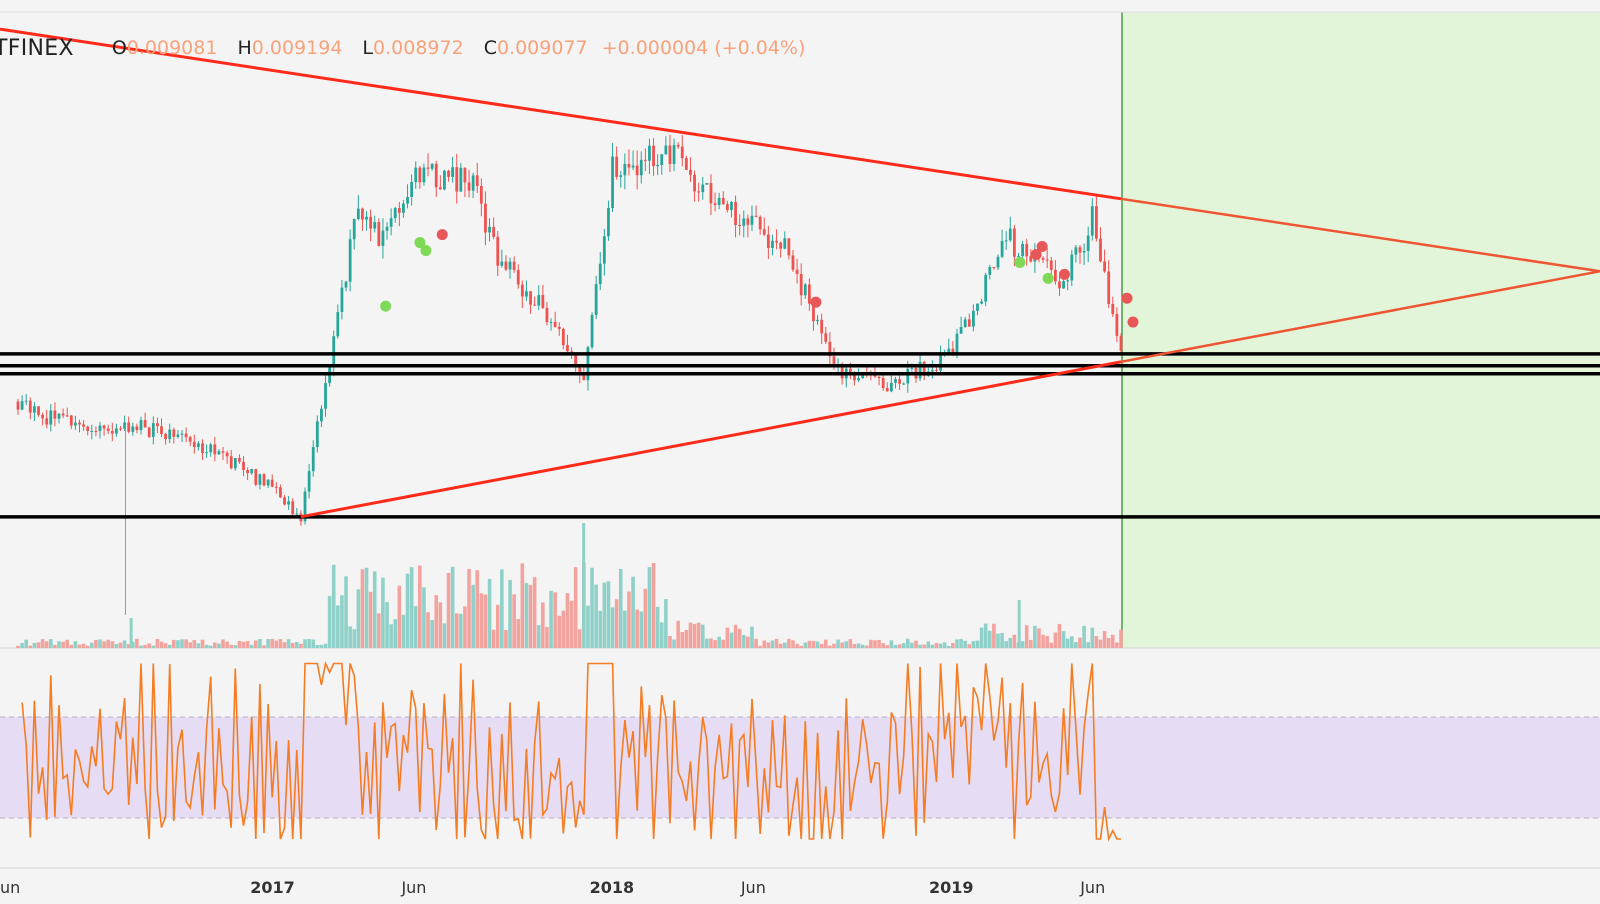 The image size is (1600, 904). What do you see at coordinates (552, 887) in the screenshot?
I see `time-axis: un 2017 Jun 2018 Jun 2019 Jun` at bounding box center [552, 887].